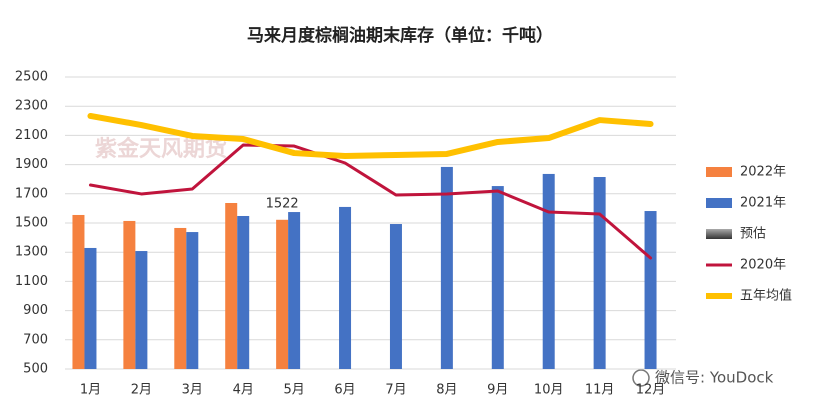  Describe the element at coordinates (395, 390) in the screenshot. I see `x-tick-label: 7月` at that location.